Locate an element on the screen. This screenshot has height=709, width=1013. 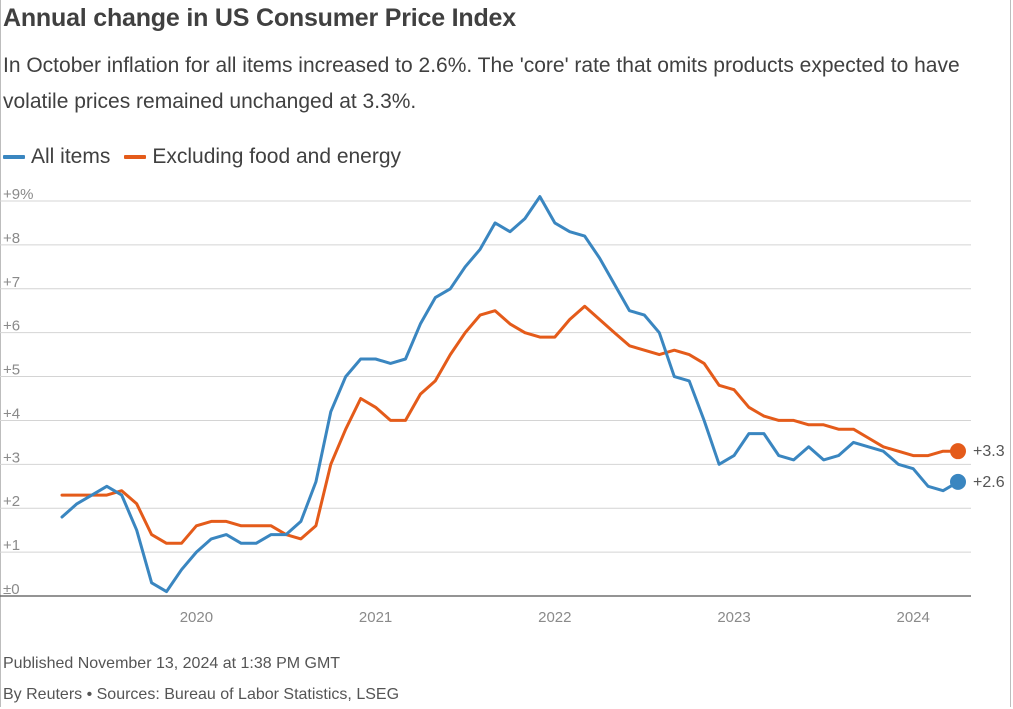
end-dot-core is located at coordinates (958, 451).